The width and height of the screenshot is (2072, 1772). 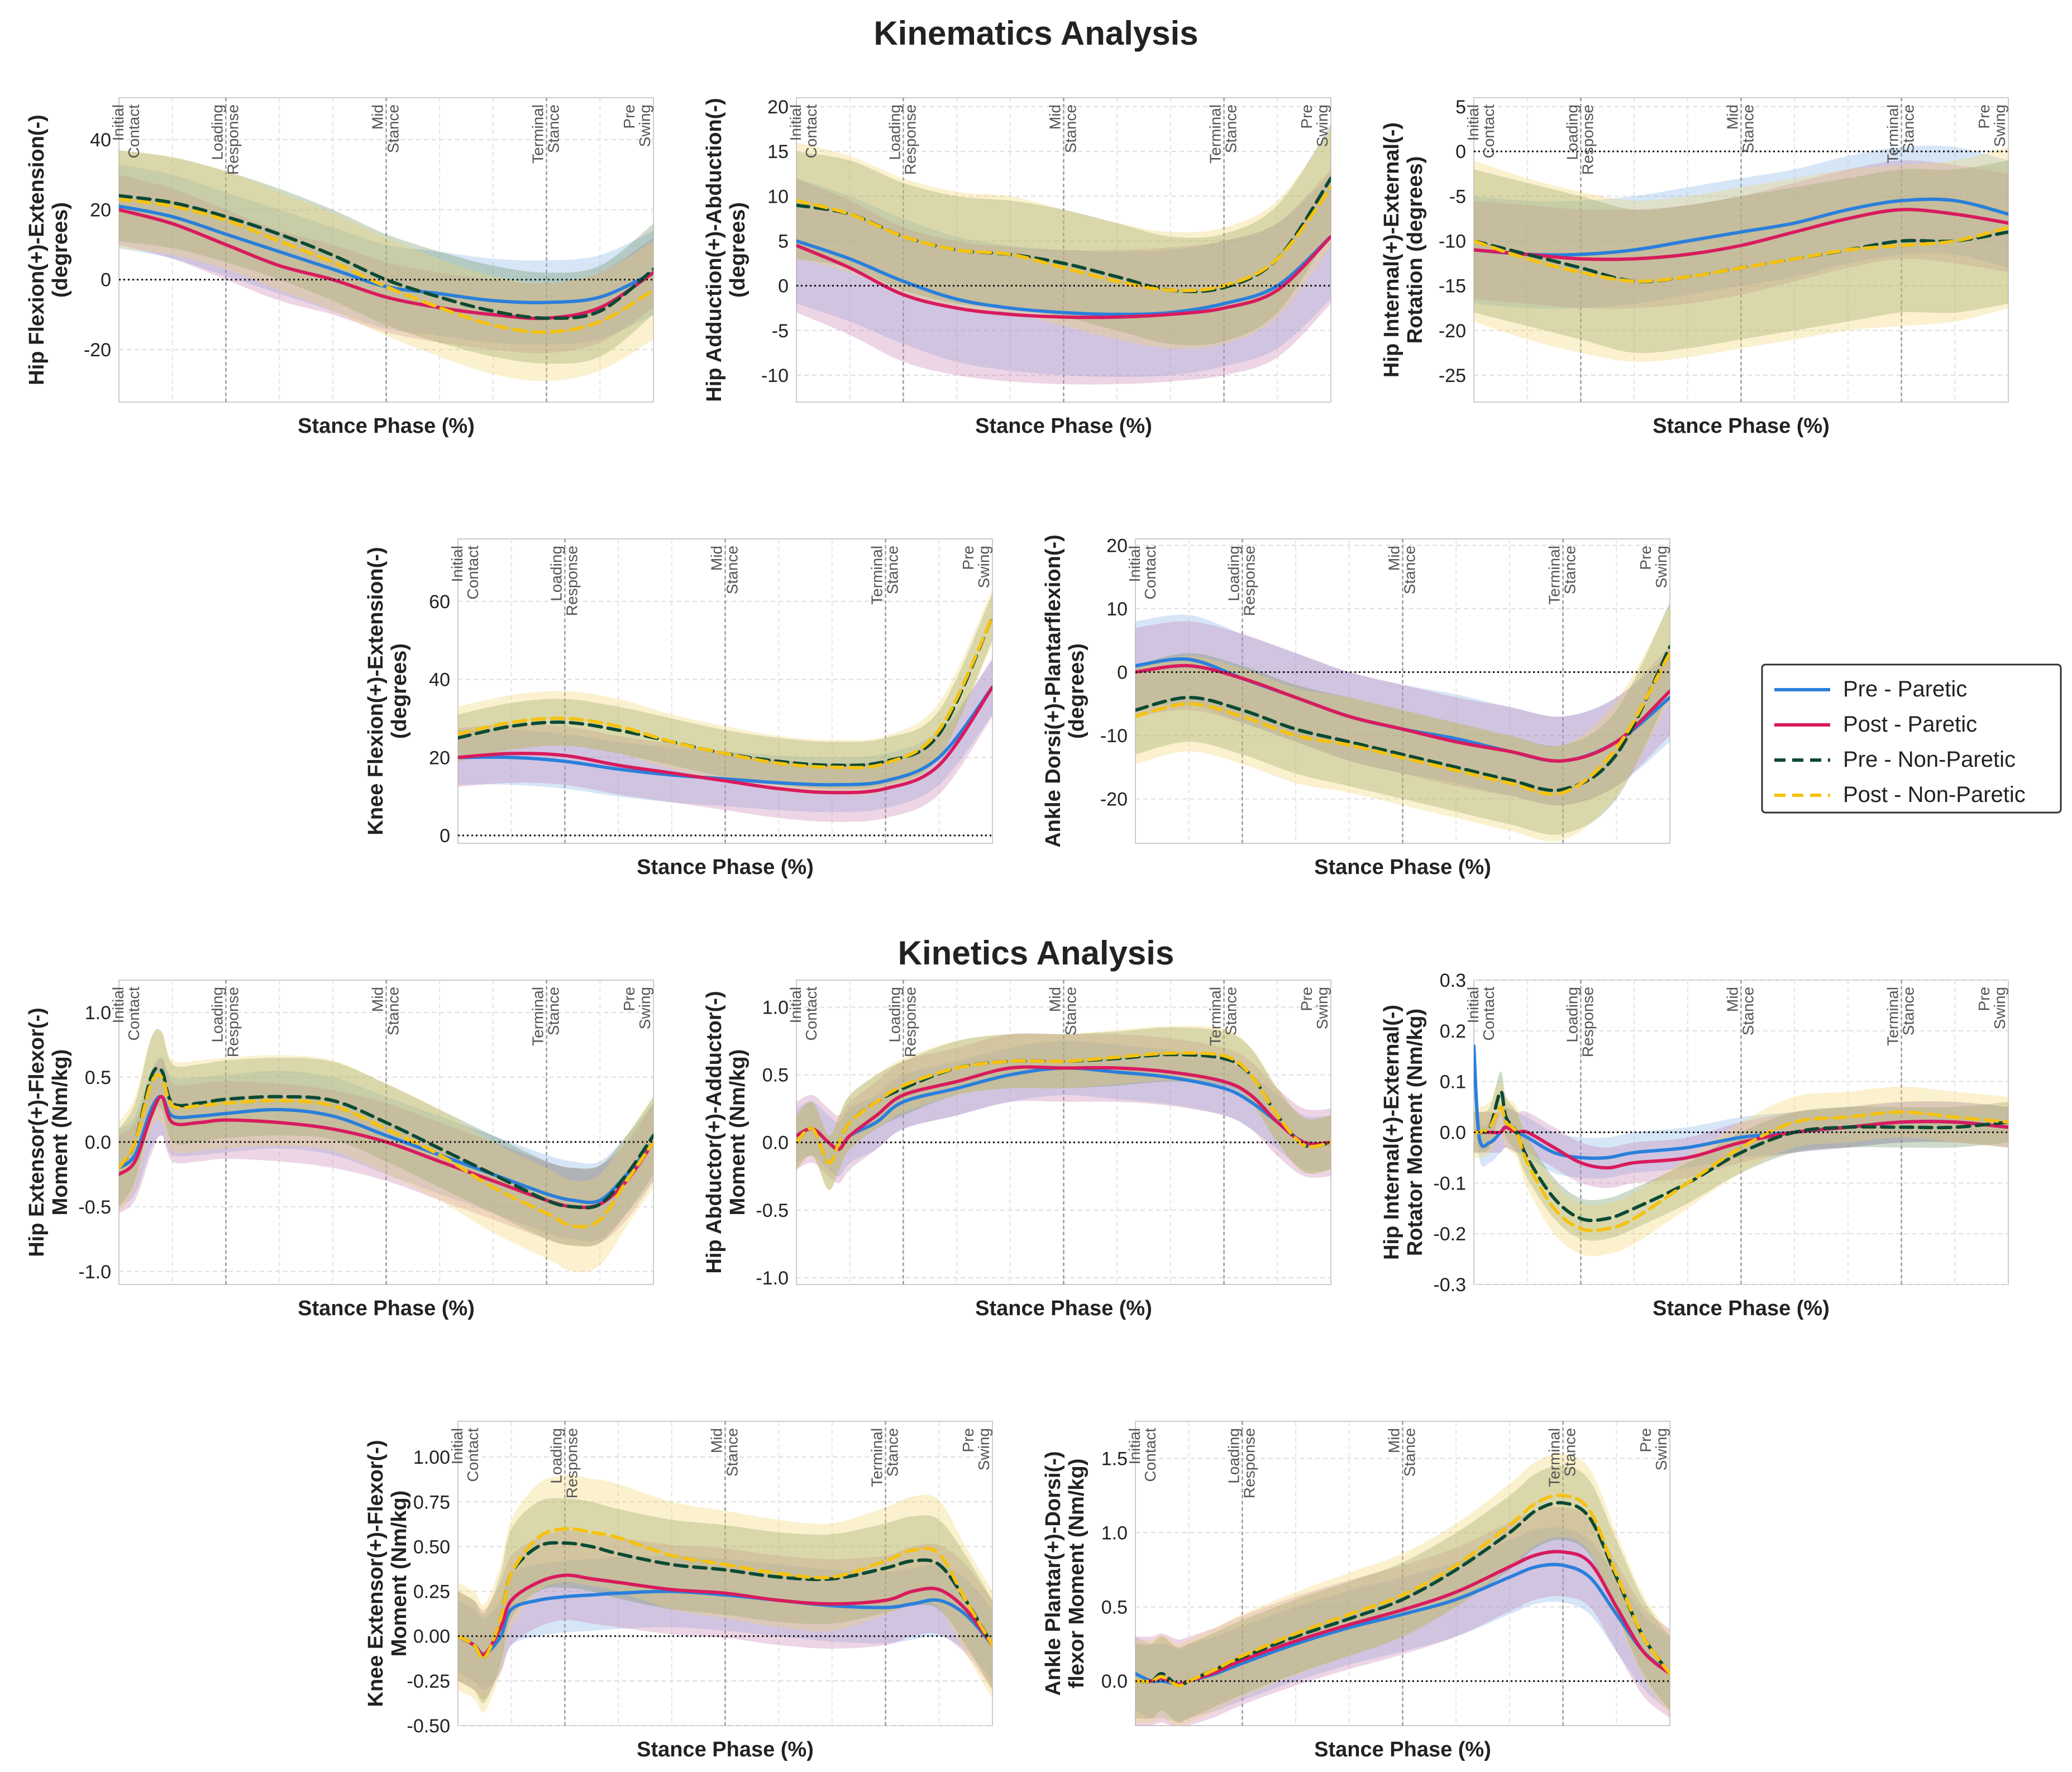 What do you see at coordinates (714, 1132) in the screenshot?
I see `y-axis-label-line1: Hip Abductor(+)-Adductor(-)` at bounding box center [714, 1132].